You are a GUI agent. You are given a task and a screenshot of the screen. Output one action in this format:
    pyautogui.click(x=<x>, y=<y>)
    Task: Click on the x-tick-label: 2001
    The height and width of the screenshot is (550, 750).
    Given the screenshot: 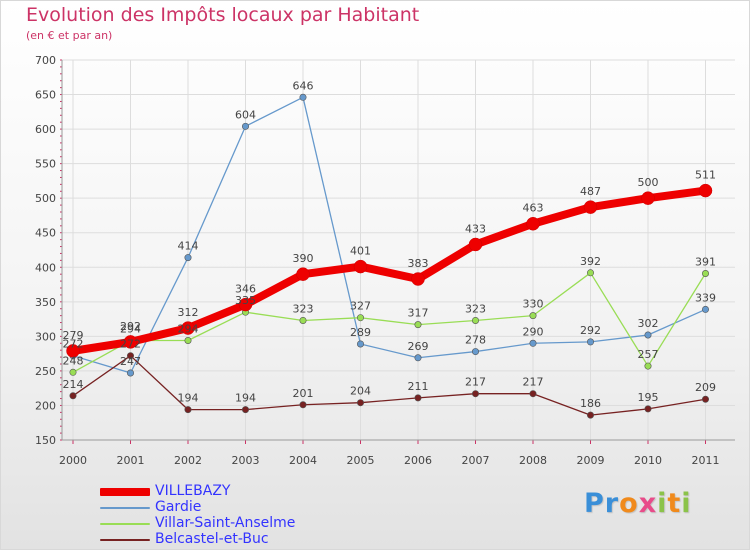 What is the action you would take?
    pyautogui.click(x=131, y=460)
    